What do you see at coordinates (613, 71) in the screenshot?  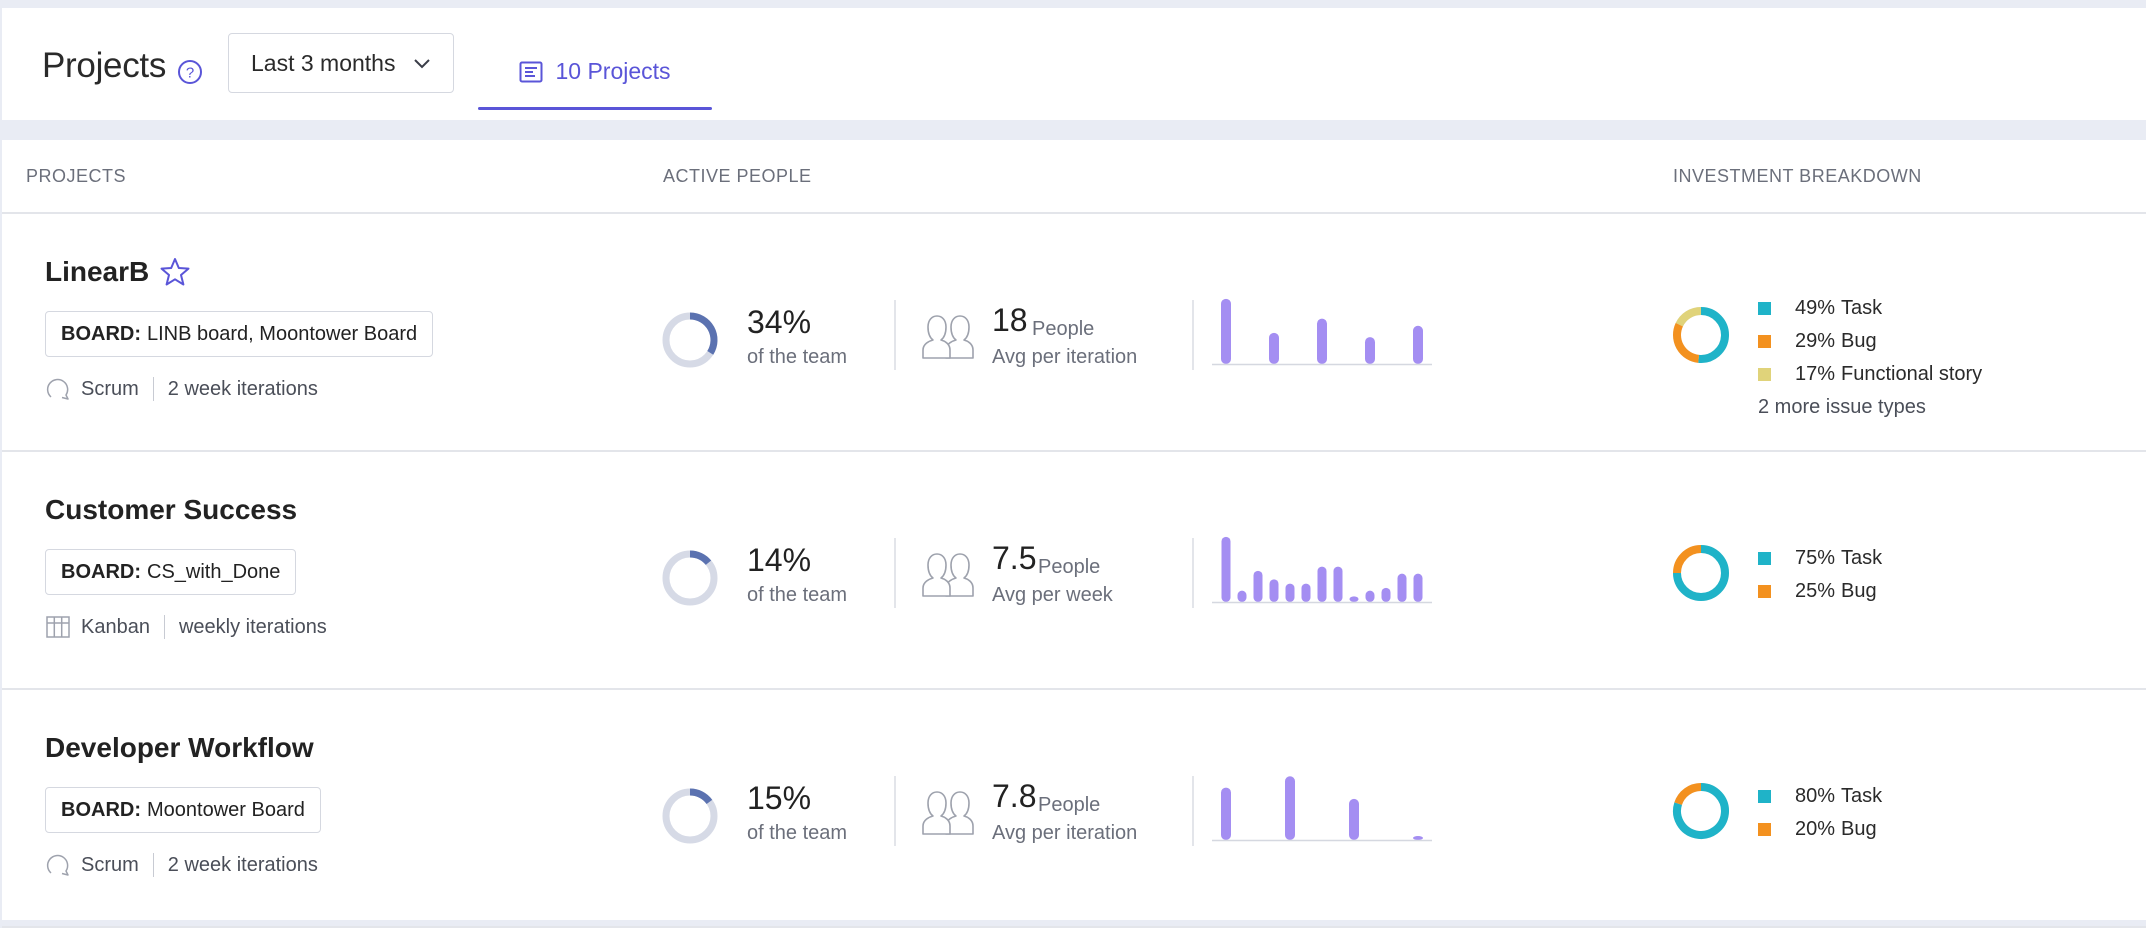 I see `tab-projects-label: 10 Projects` at bounding box center [613, 71].